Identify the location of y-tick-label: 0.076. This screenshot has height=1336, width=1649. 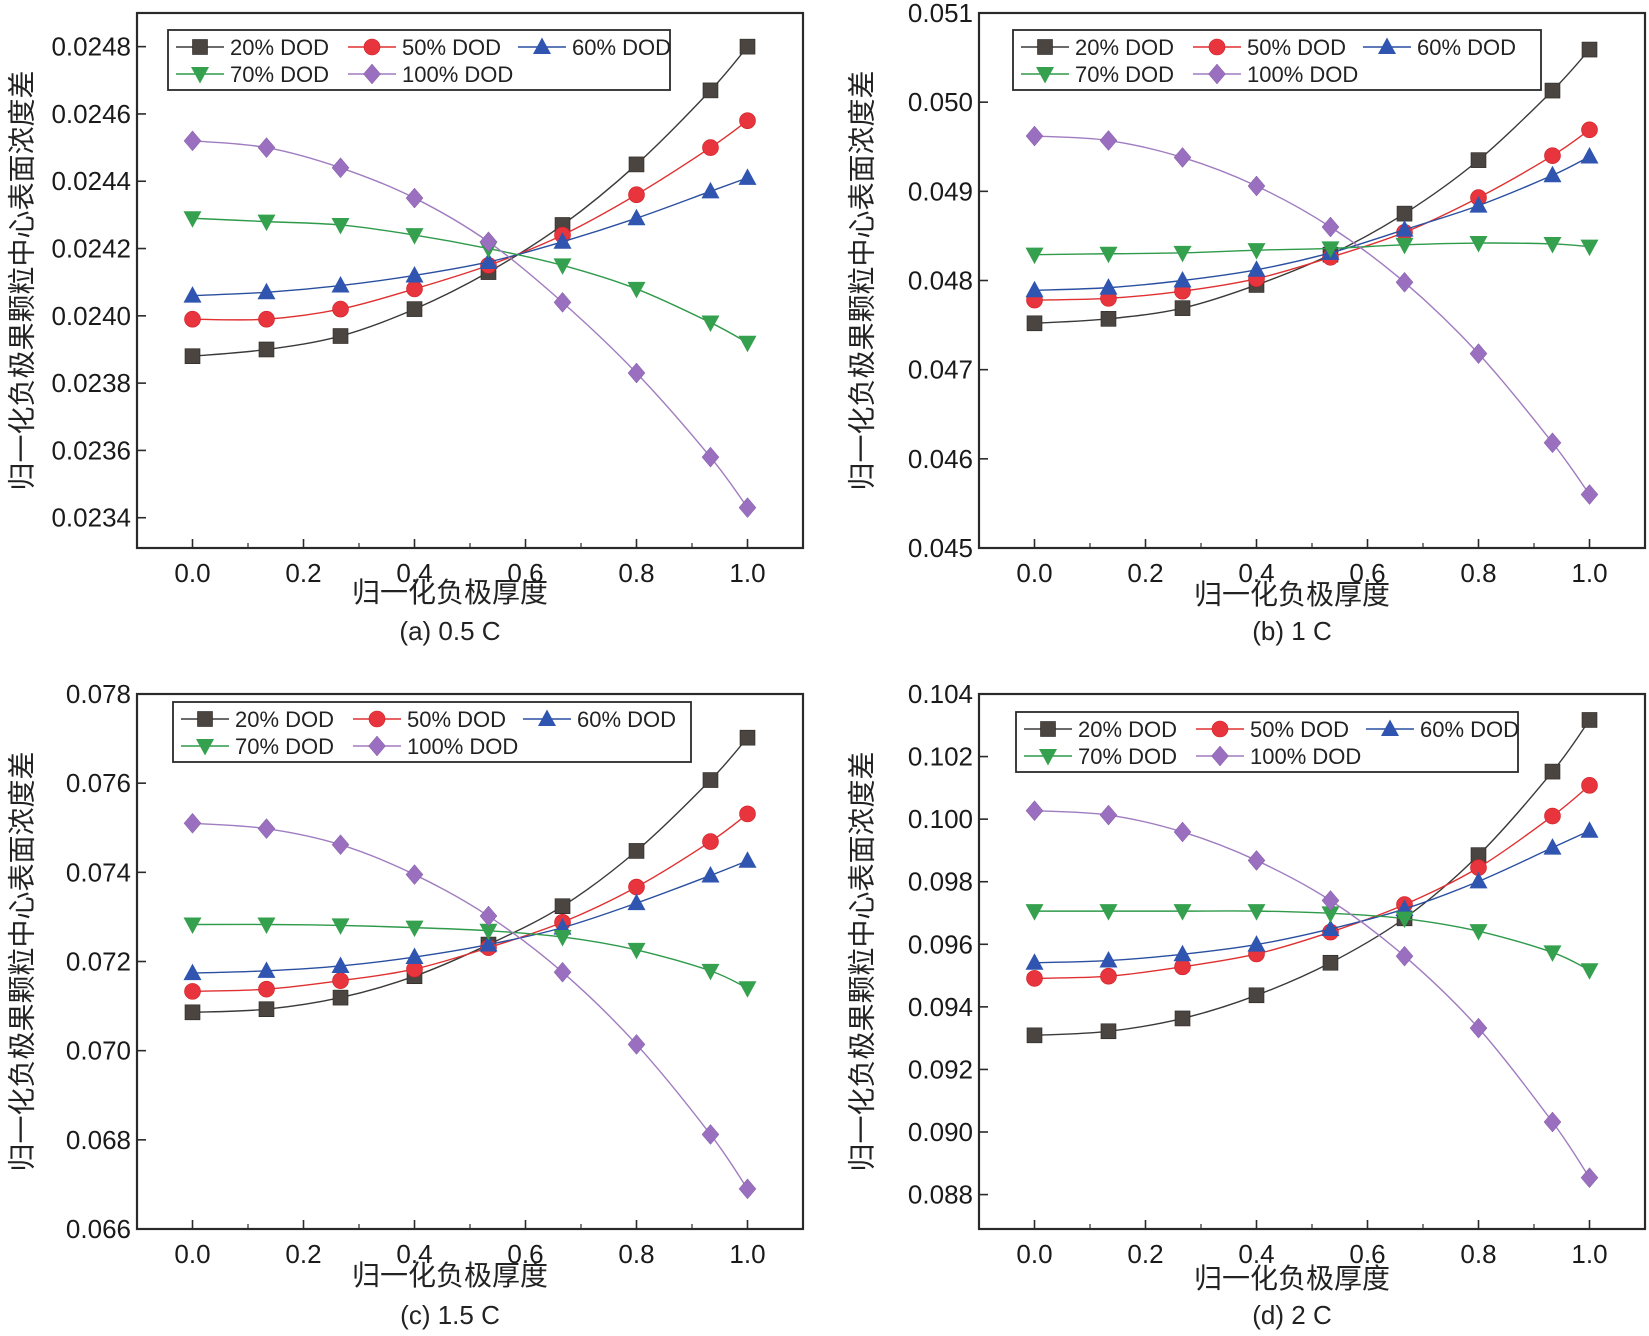
(98, 783).